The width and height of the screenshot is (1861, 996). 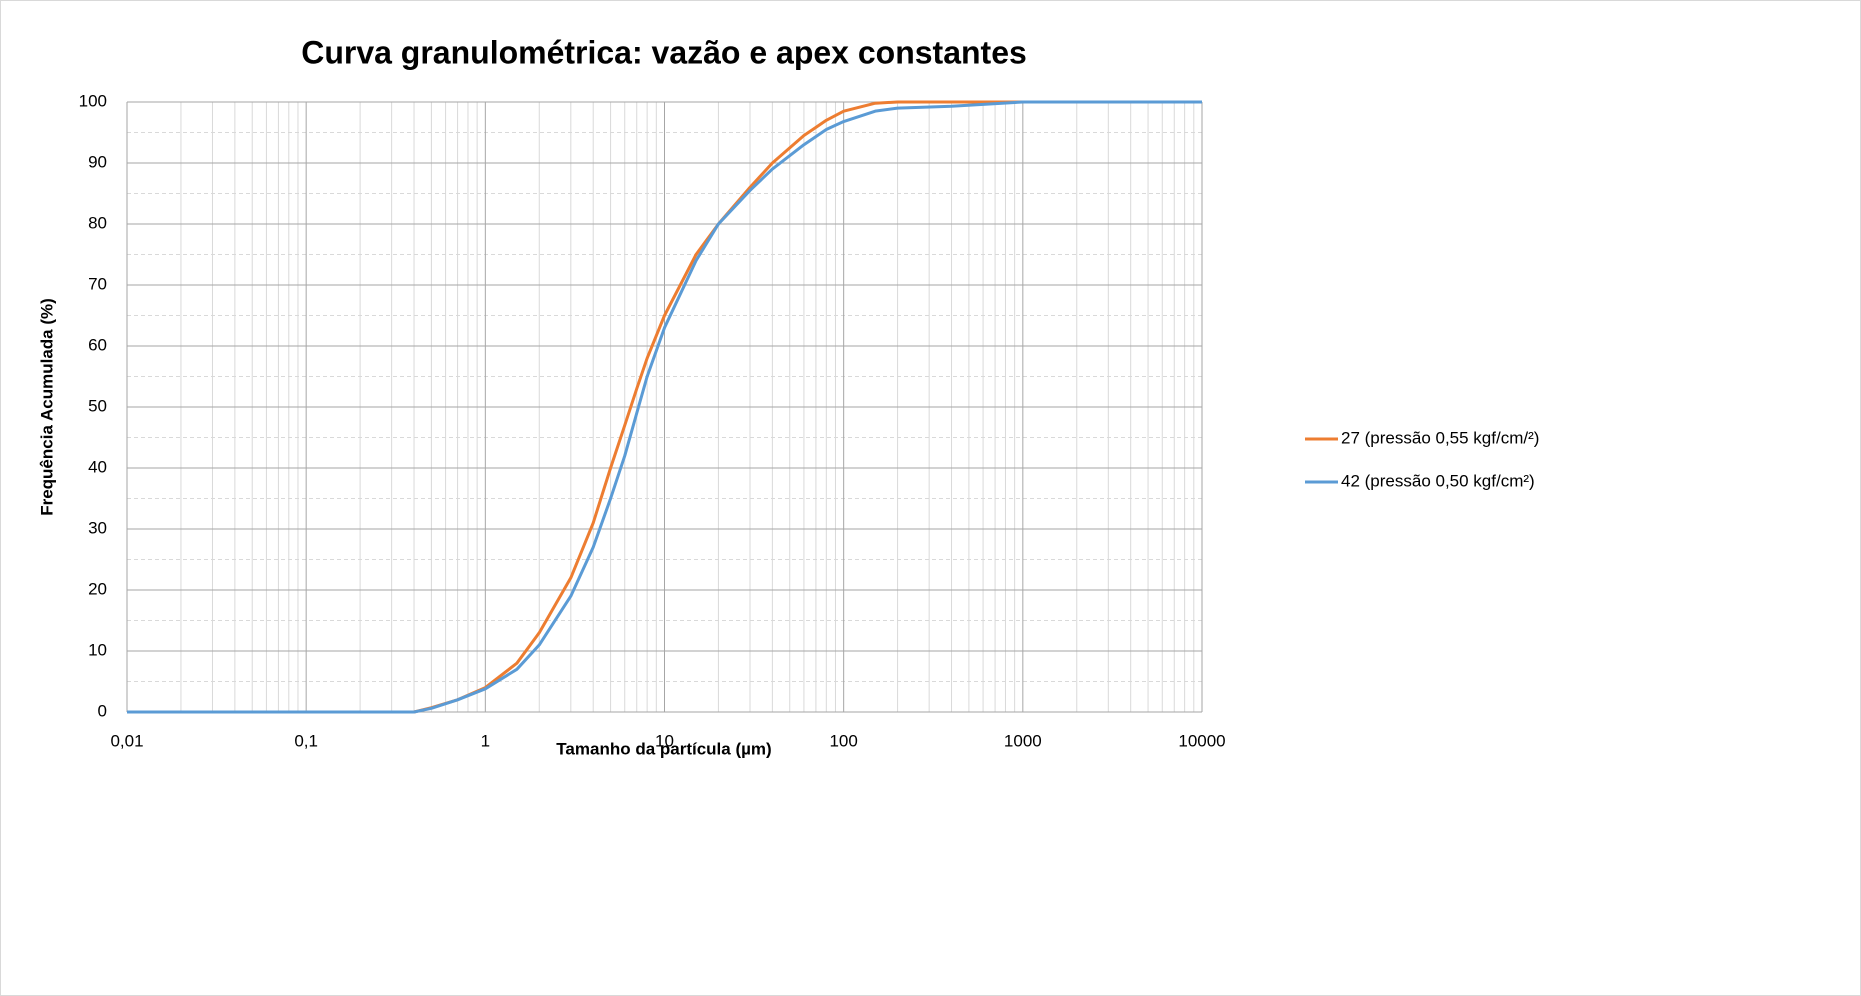 What do you see at coordinates (664, 740) in the screenshot?
I see `x-tick-label: 10` at bounding box center [664, 740].